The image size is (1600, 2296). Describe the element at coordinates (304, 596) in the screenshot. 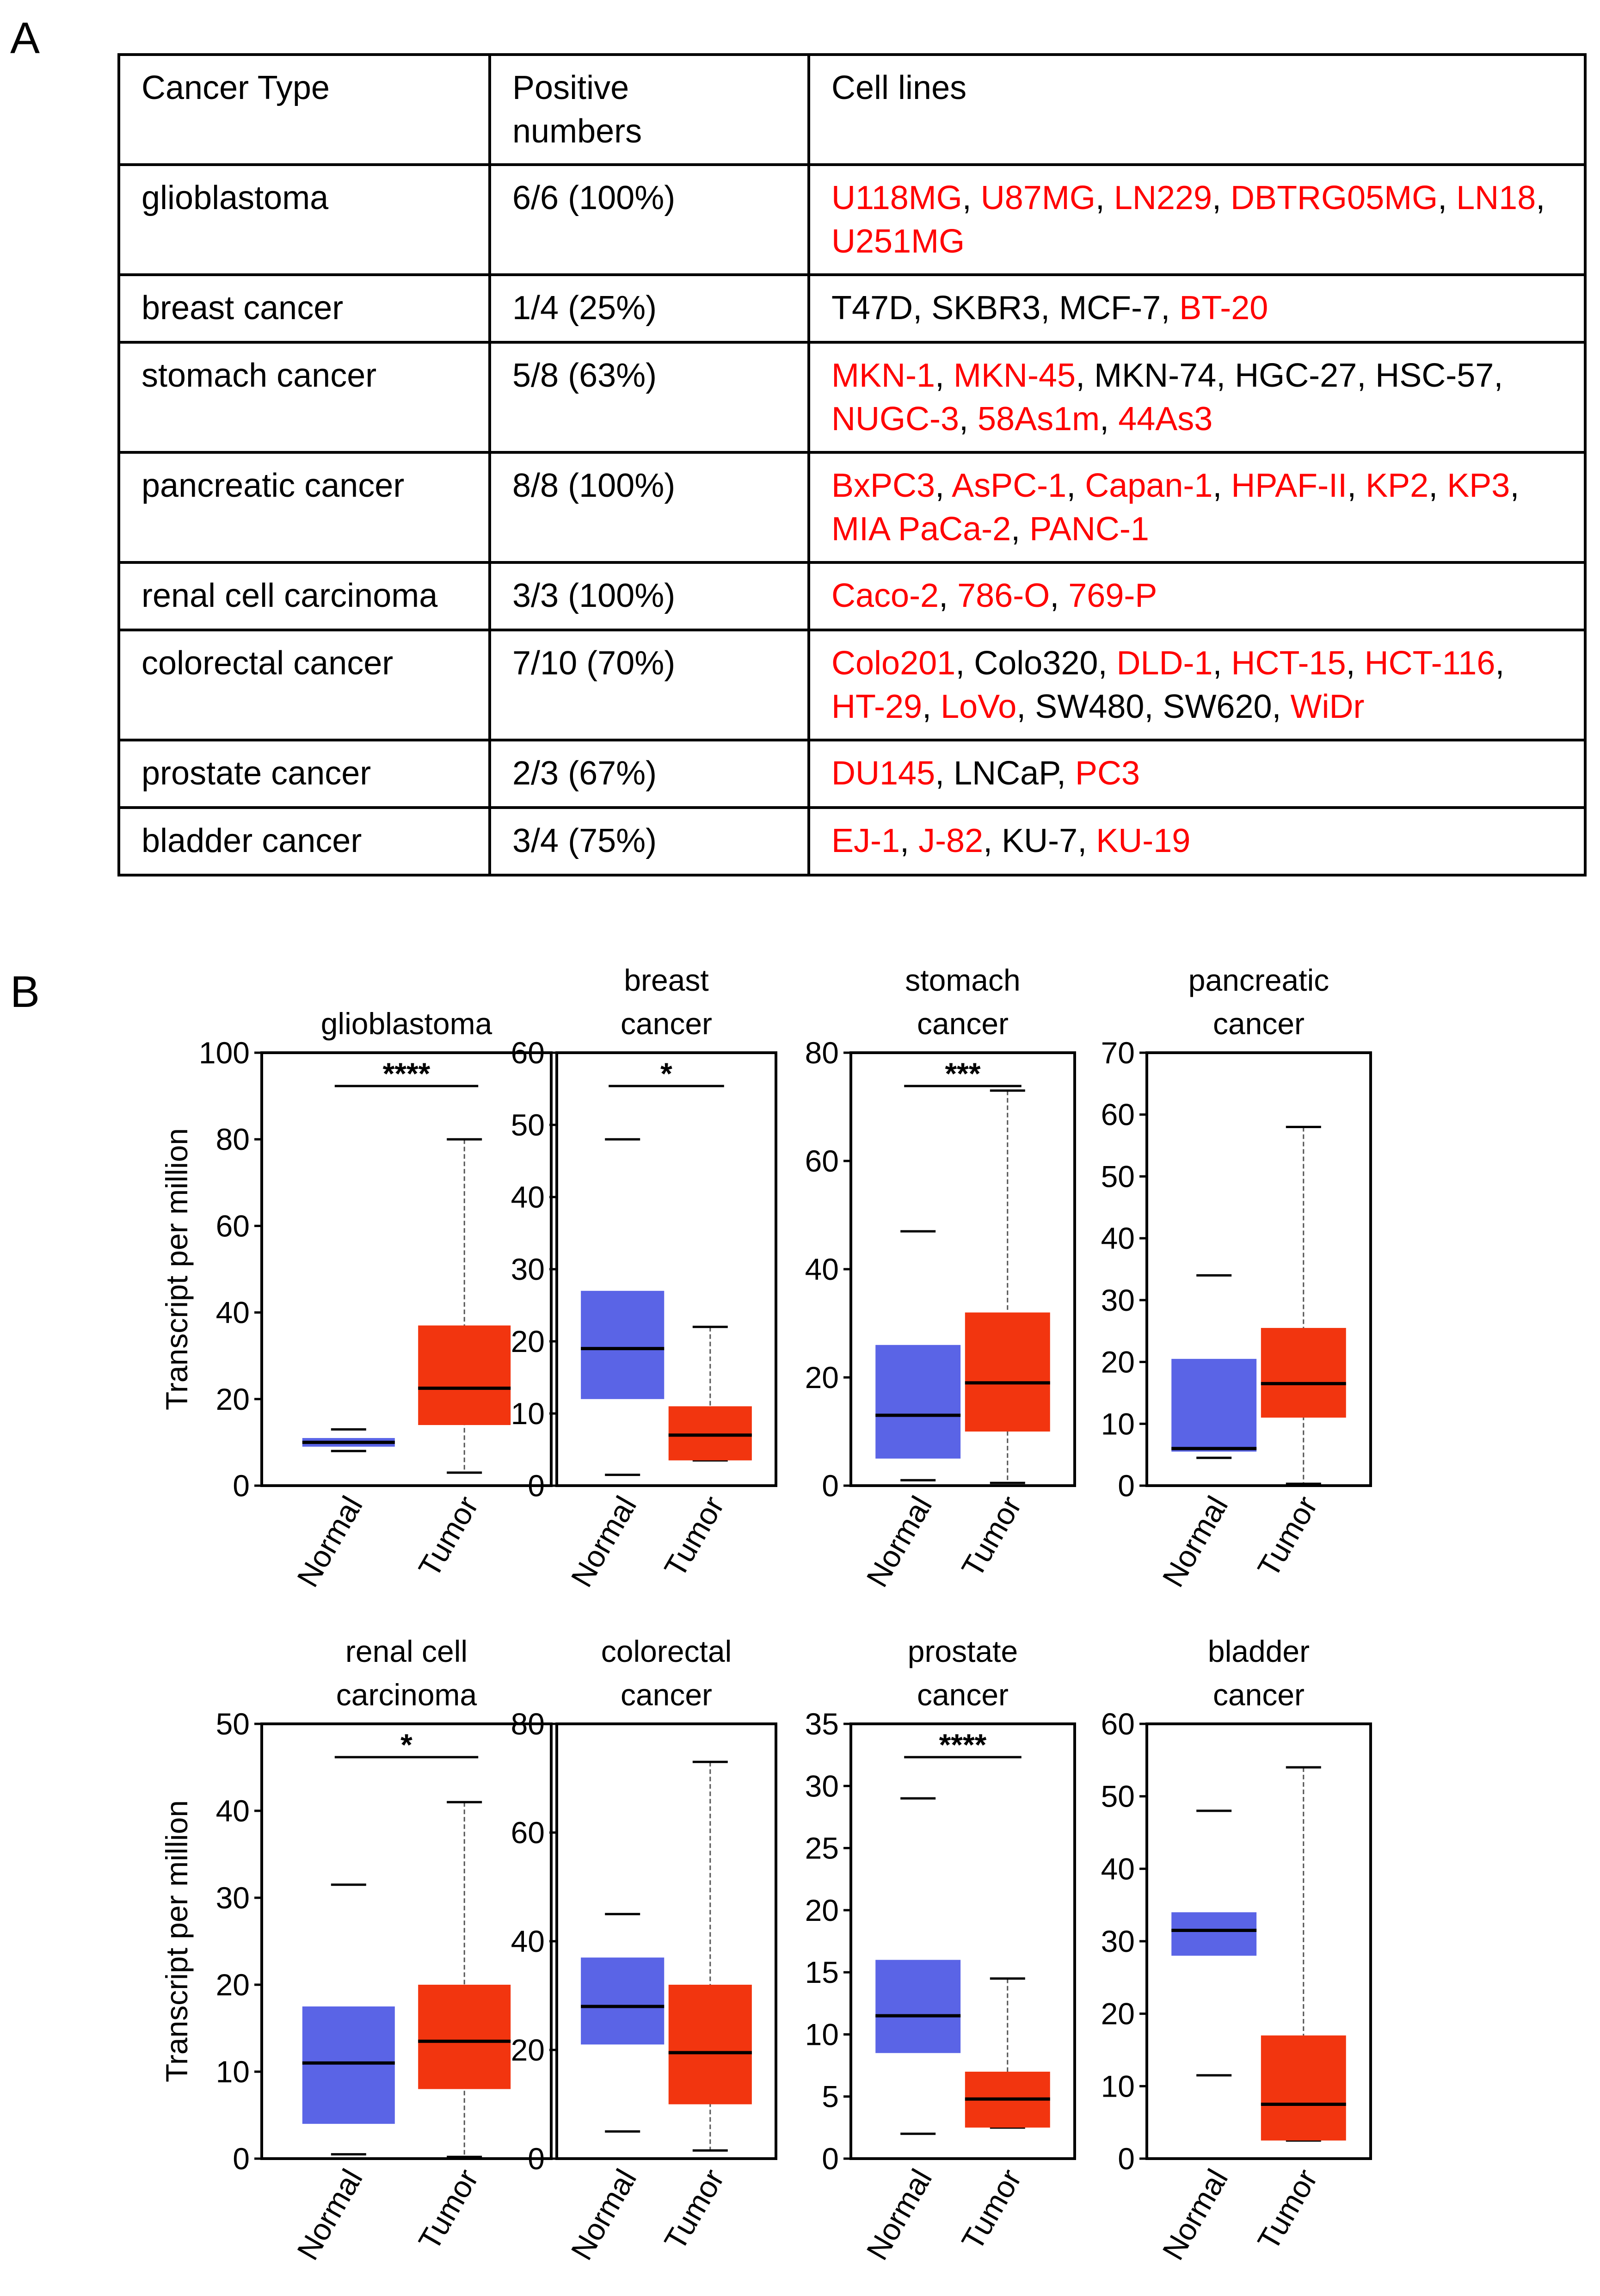

I see `cancer-type-cell: renal cell carcinoma` at that location.